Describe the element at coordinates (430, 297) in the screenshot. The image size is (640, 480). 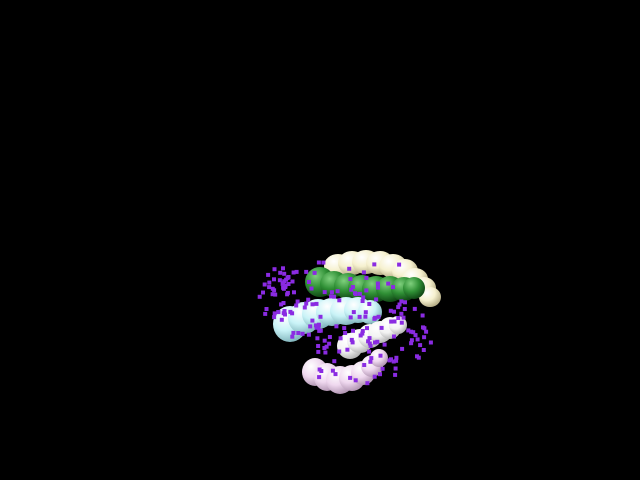
I see `cream-bead` at that location.